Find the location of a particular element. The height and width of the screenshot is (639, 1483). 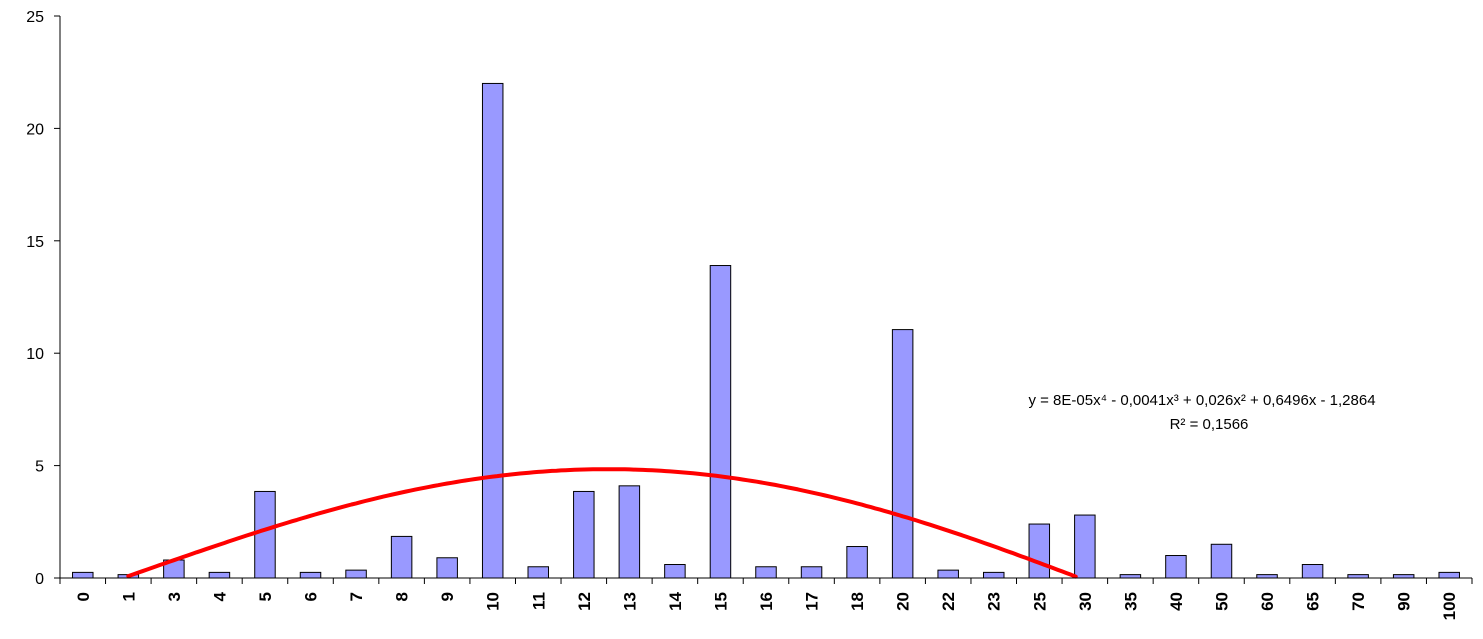

x-tick-label: 20 is located at coordinates (903, 601).